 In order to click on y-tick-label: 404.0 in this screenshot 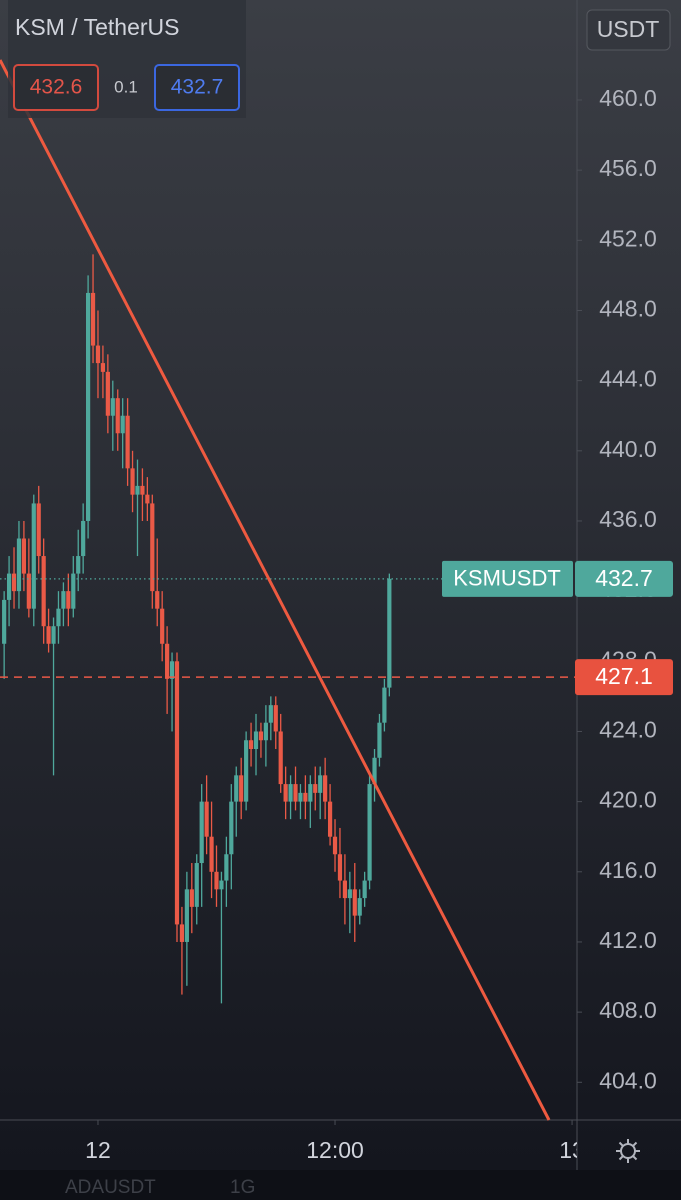, I will do `click(628, 1080)`.